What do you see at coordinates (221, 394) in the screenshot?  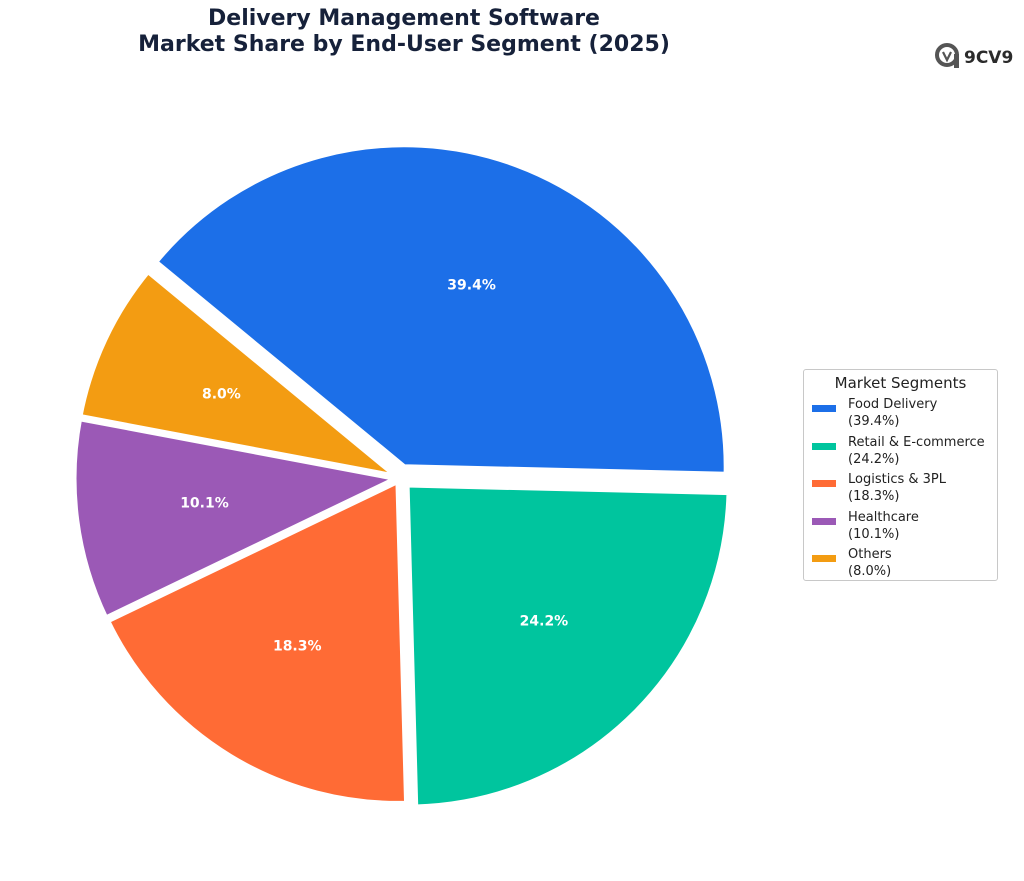 I see `value-label-others: 8.0%` at bounding box center [221, 394].